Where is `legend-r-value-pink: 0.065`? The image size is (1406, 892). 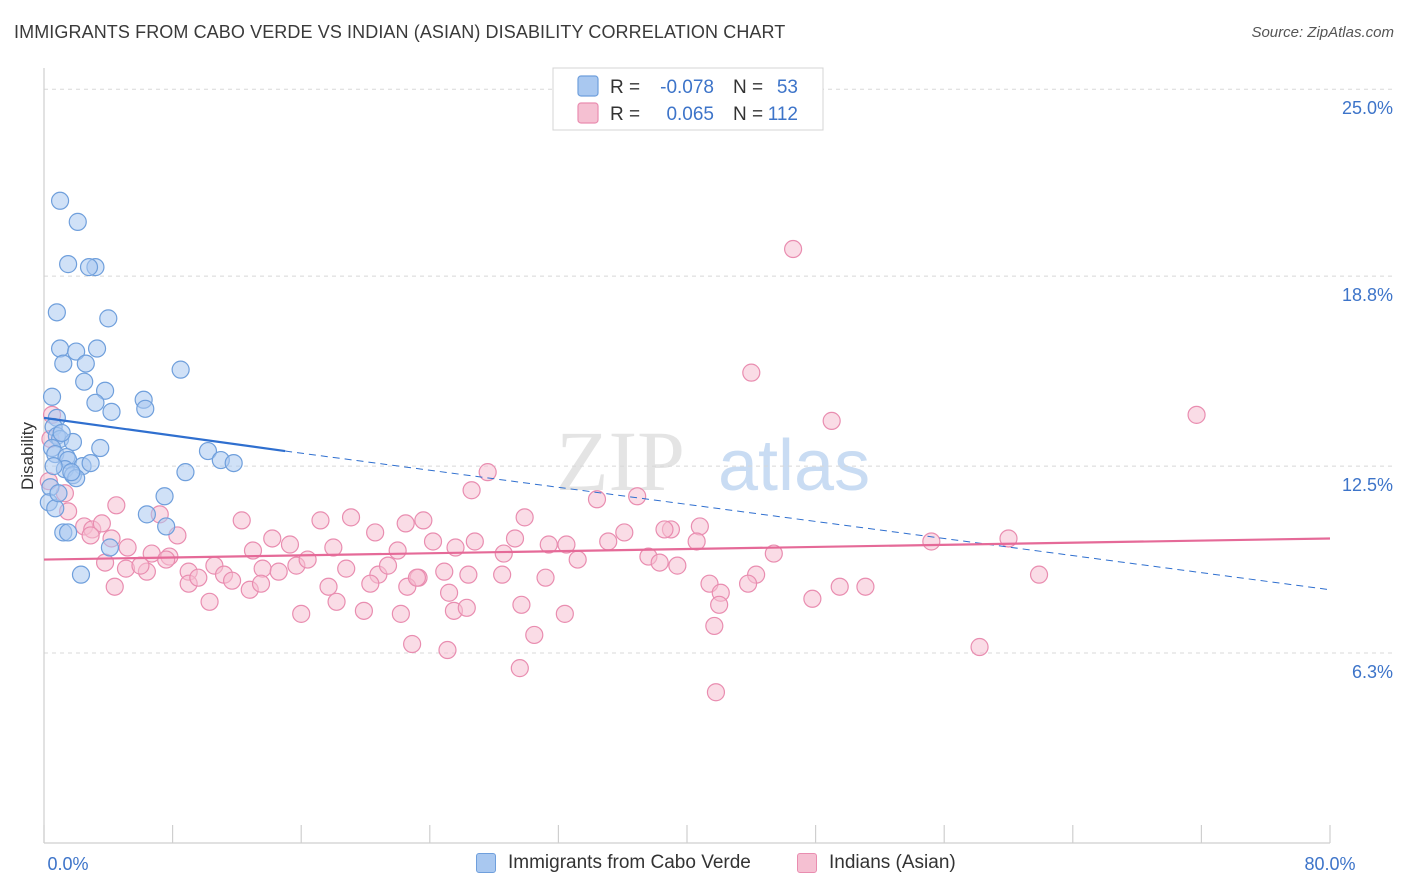
legend-r-value-pink: 0.065 is located at coordinates (690, 114).